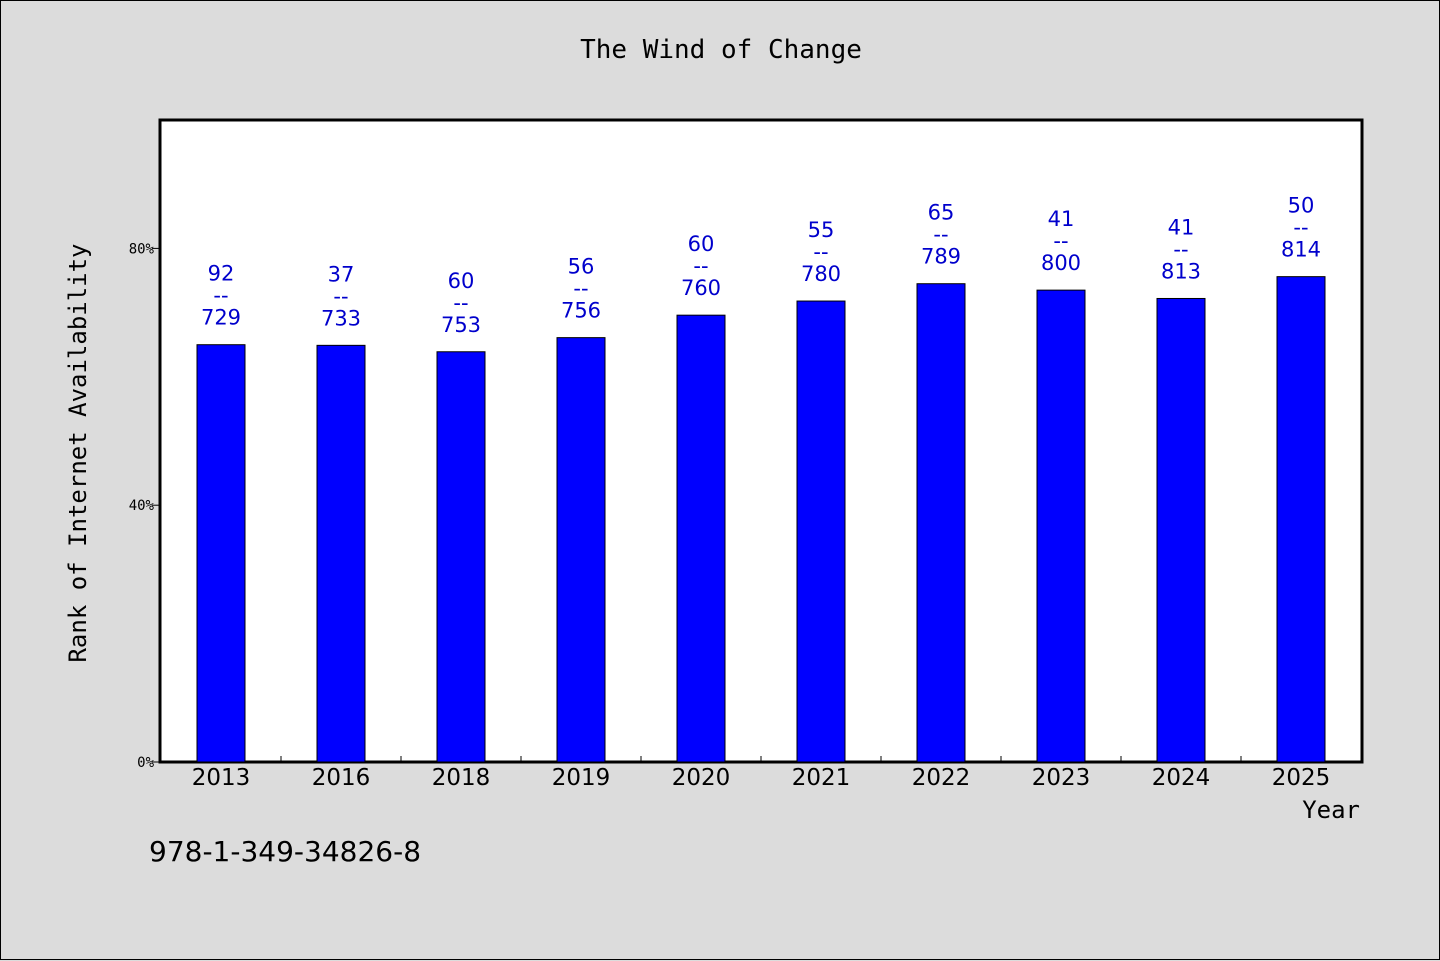  What do you see at coordinates (78, 452) in the screenshot?
I see `y-axis-title: Rank of Internet Availability` at bounding box center [78, 452].